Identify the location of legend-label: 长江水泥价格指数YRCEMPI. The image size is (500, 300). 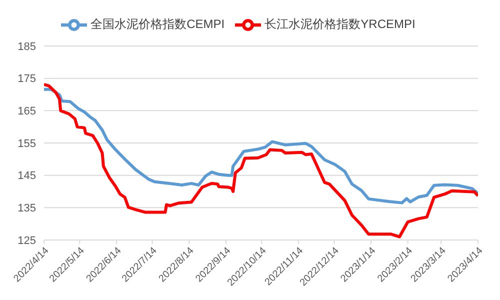
(340, 24).